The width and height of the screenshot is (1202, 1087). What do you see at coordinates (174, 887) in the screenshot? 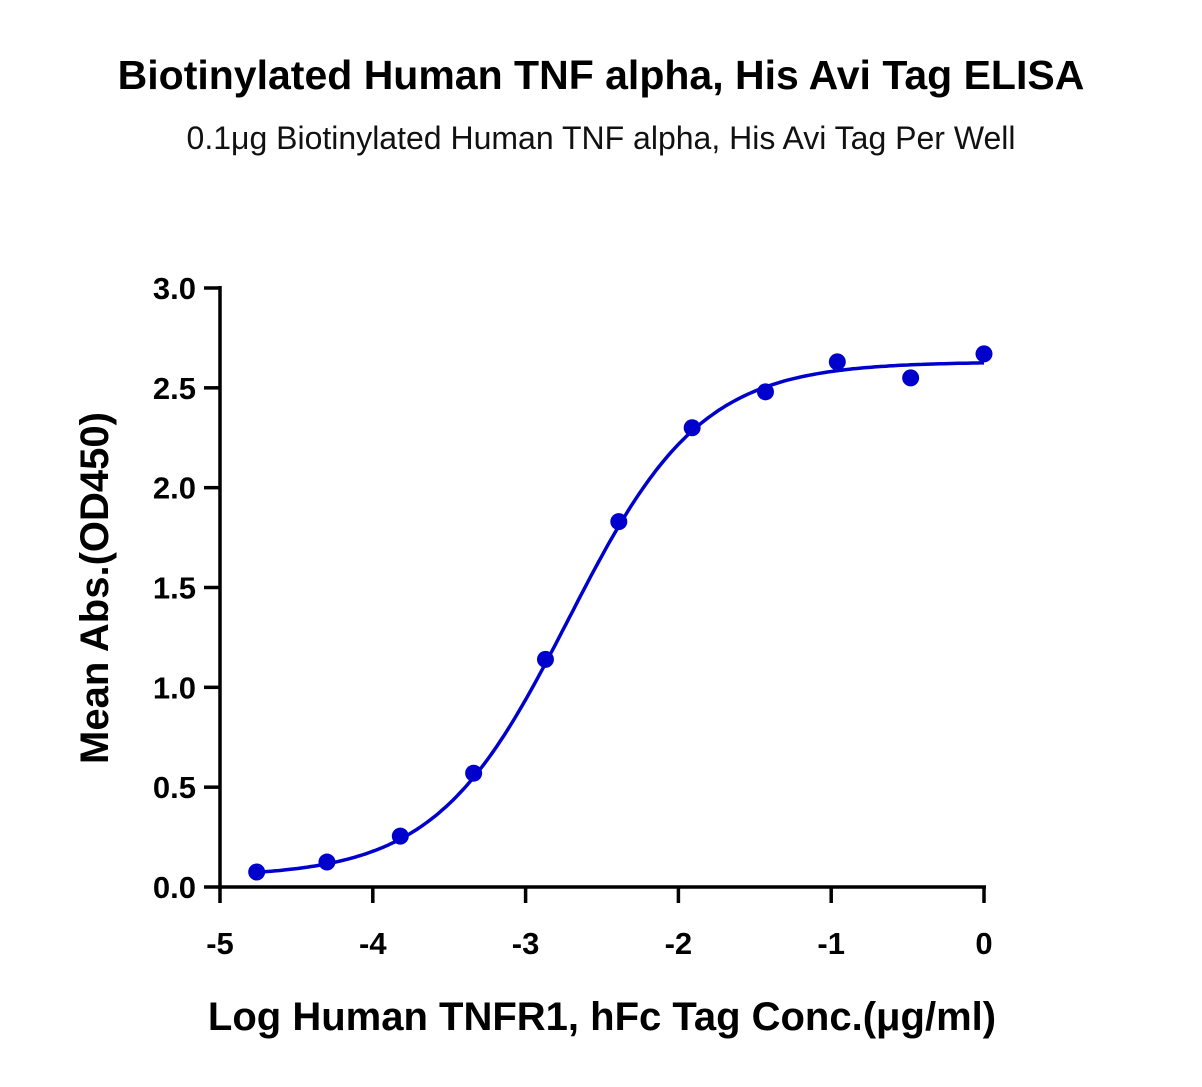
I see `y-tick-label: 0.0` at bounding box center [174, 887].